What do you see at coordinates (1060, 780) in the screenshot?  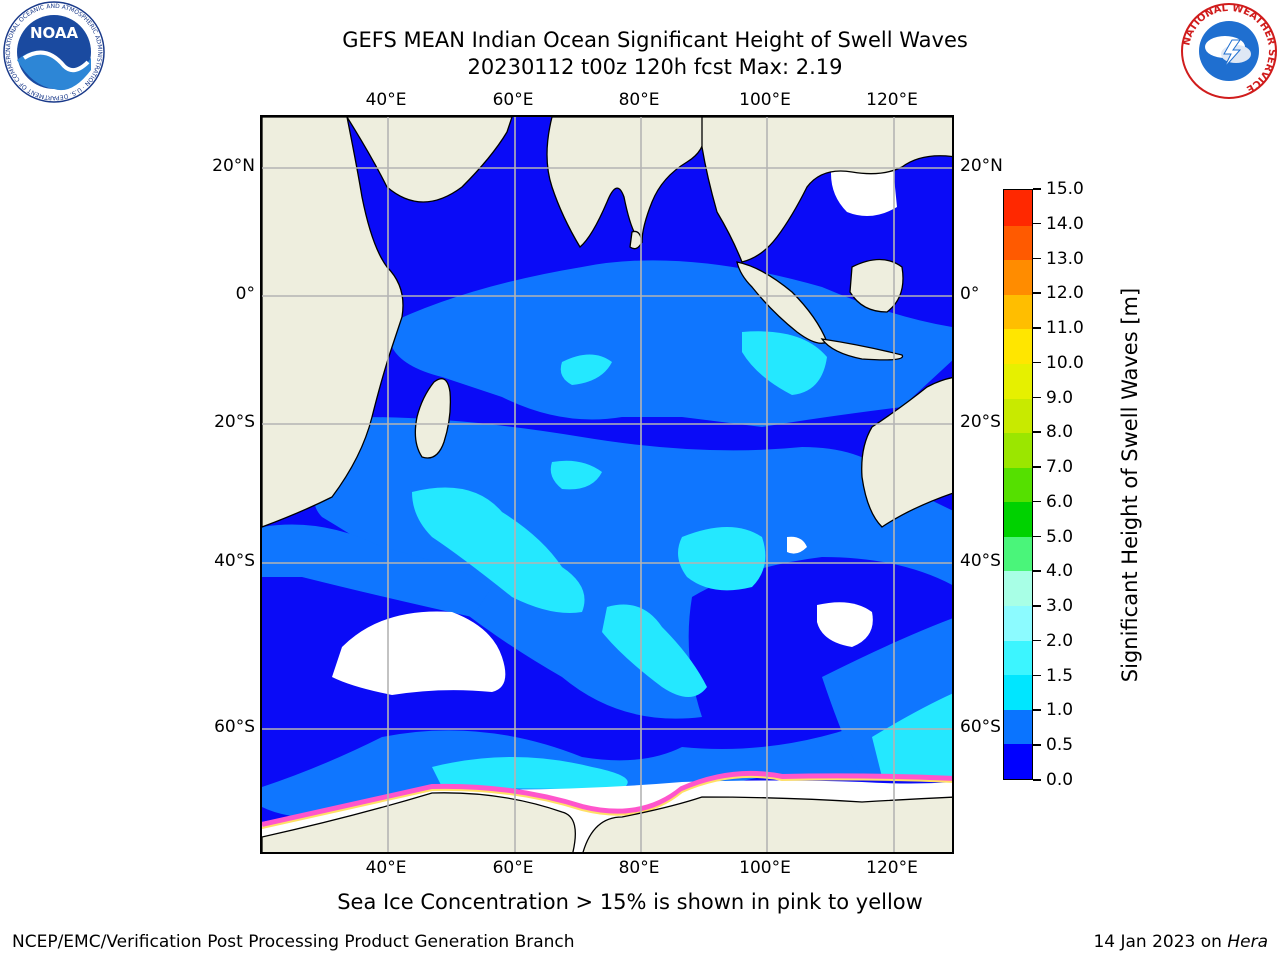 I see `colorbar-tick-label: 0.0` at bounding box center [1060, 780].